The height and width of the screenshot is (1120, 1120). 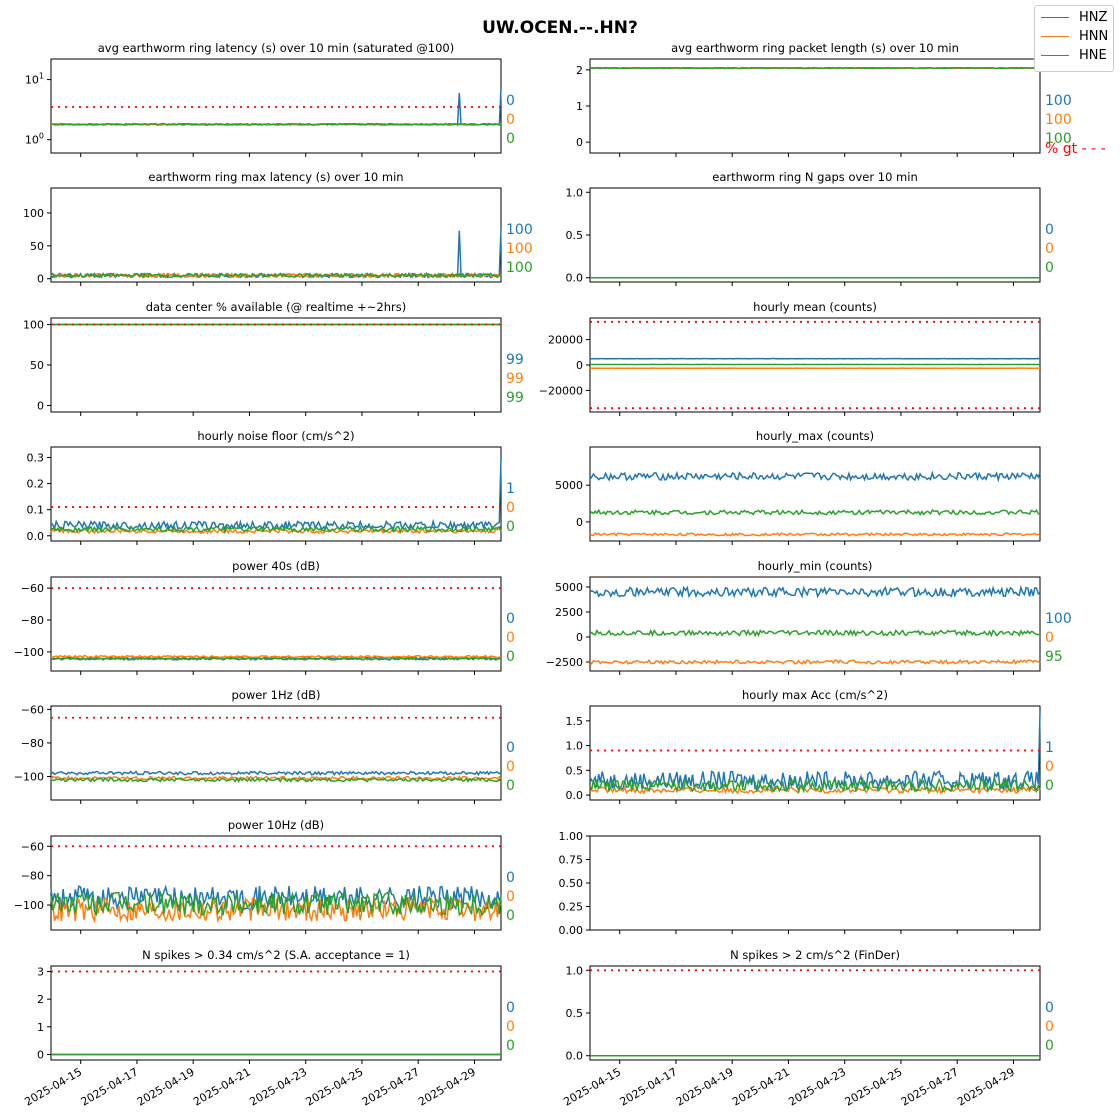 What do you see at coordinates (515, 379) in the screenshot?
I see `pct-label-hnn: 99` at bounding box center [515, 379].